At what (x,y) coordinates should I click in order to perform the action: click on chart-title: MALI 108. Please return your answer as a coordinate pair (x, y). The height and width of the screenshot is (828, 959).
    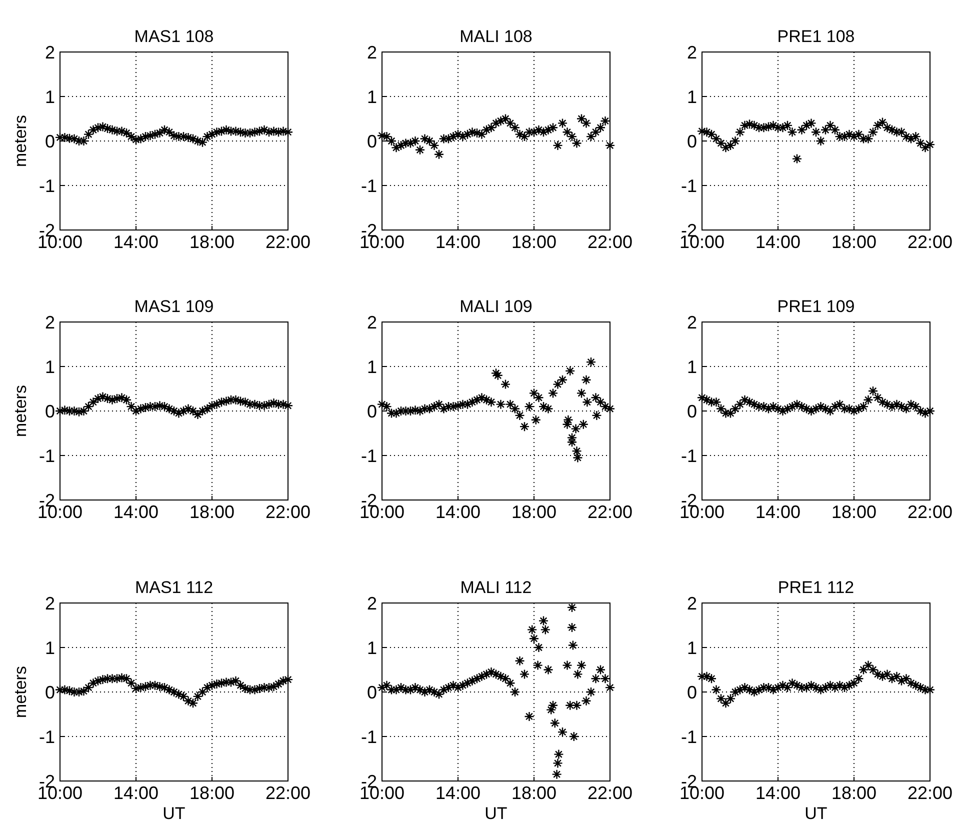
    Looking at the image, I should click on (496, 36).